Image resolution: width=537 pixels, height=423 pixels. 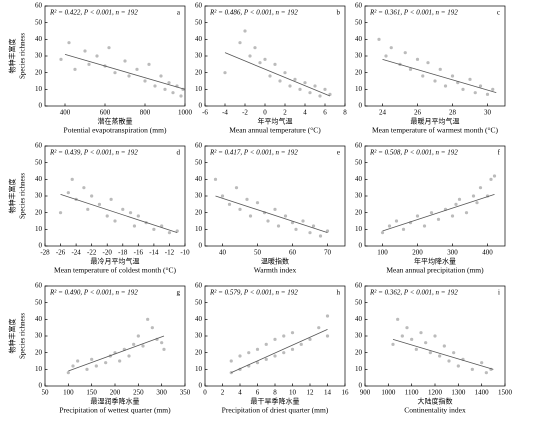 What do you see at coordinates (499, 153) in the screenshot?
I see `panel-letter: f` at bounding box center [499, 153].